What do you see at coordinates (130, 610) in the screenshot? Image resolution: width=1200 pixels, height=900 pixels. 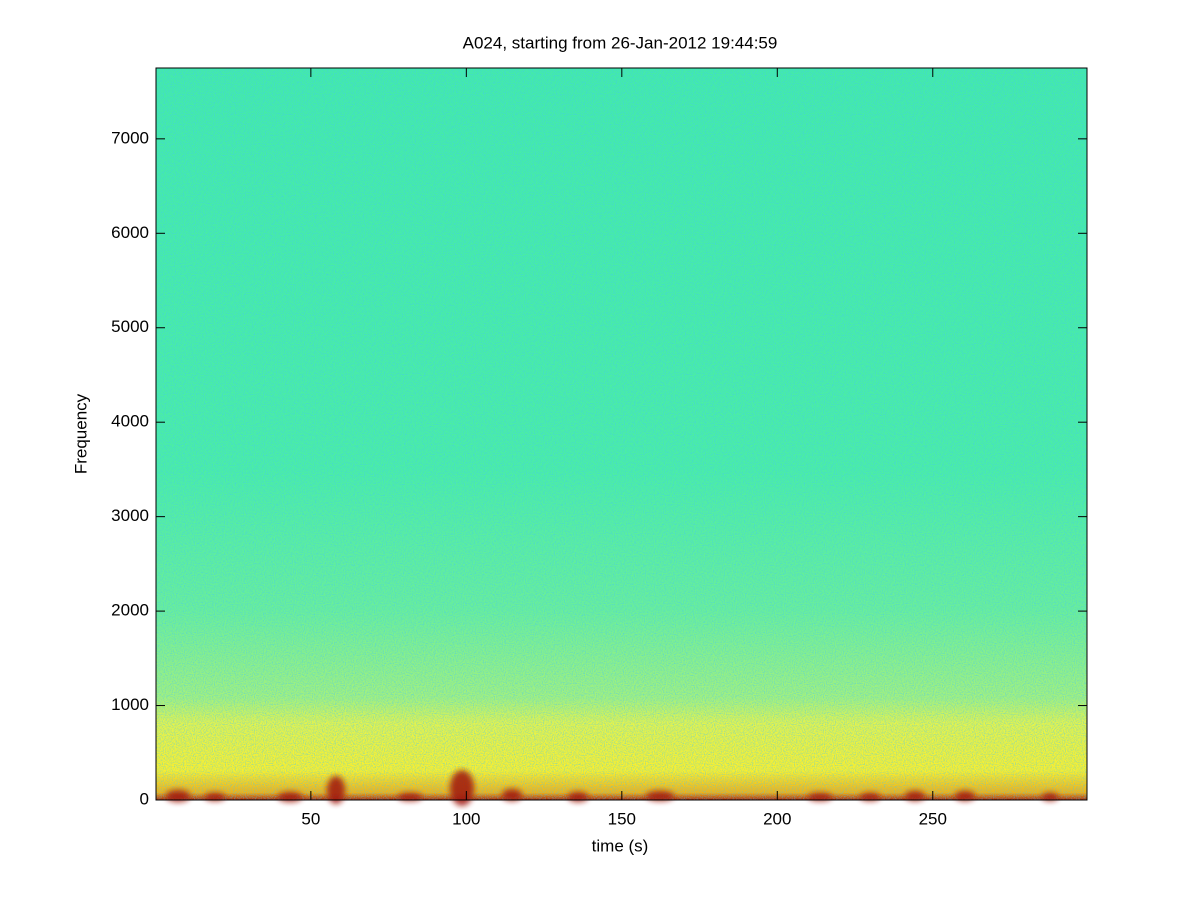 I see `y-tick-label: 2000` at bounding box center [130, 610].